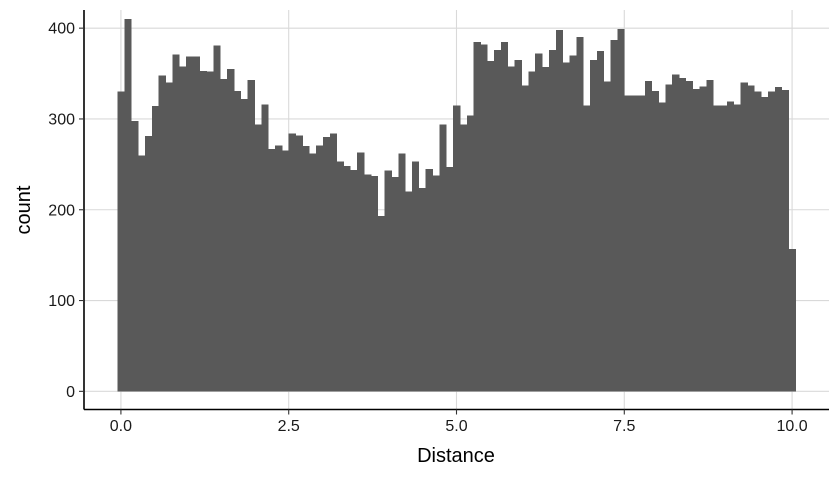 This screenshot has height=480, width=840. I want to click on y-tick-label: 300, so click(61, 119).